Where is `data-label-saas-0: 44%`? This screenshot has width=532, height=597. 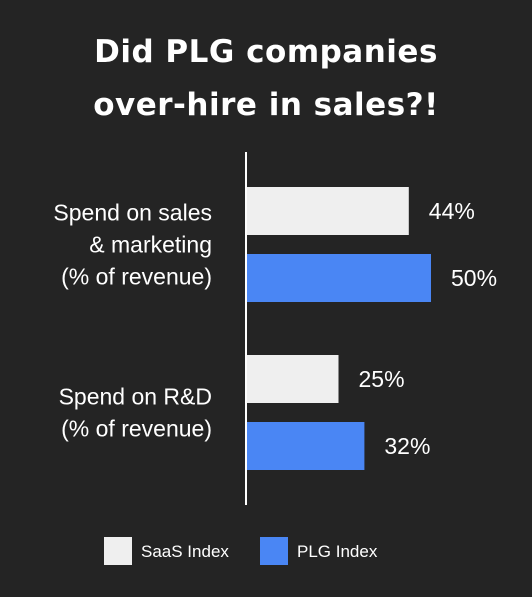 data-label-saas-0: 44% is located at coordinates (452, 211).